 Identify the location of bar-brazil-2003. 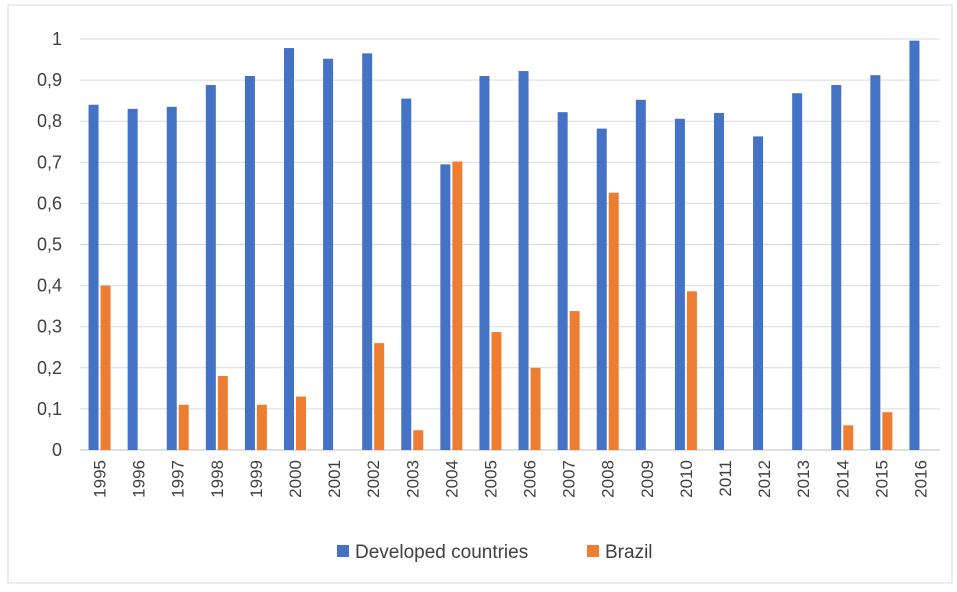
(418, 440).